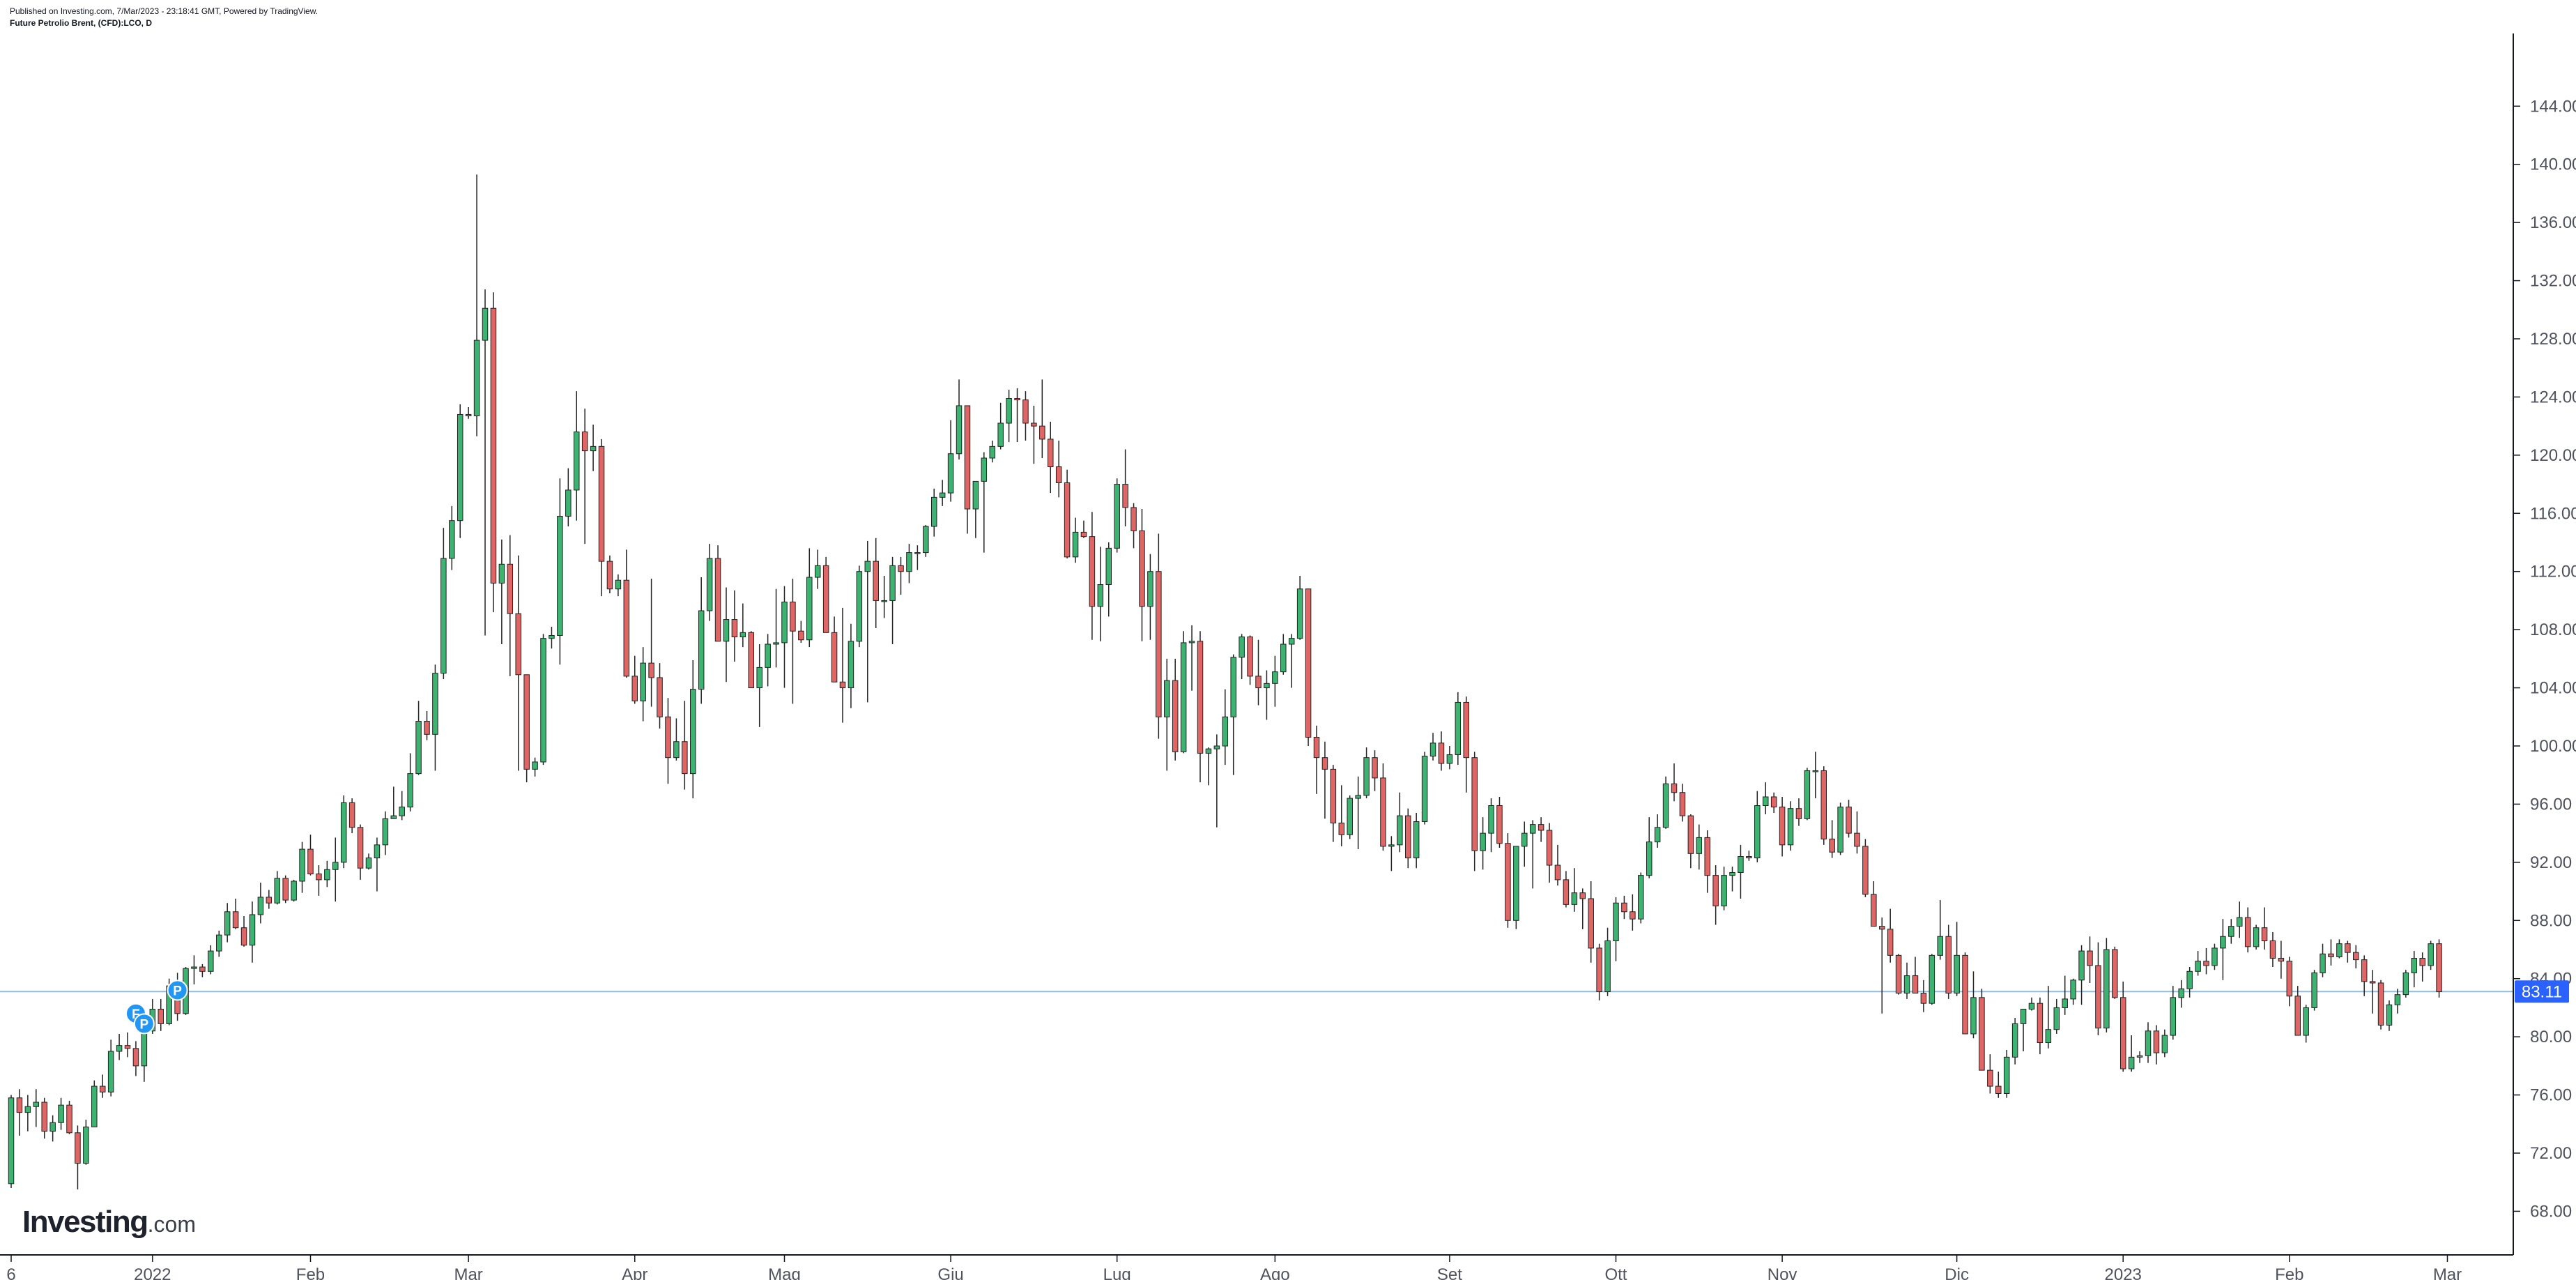 The height and width of the screenshot is (1280, 2576). Describe the element at coordinates (1275, 1272) in the screenshot. I see `time-tick-label: Ago` at that location.